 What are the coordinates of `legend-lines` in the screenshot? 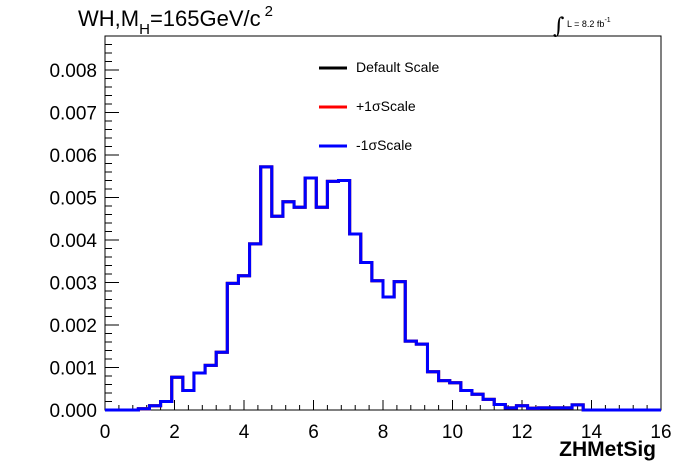 It's located at (333, 107).